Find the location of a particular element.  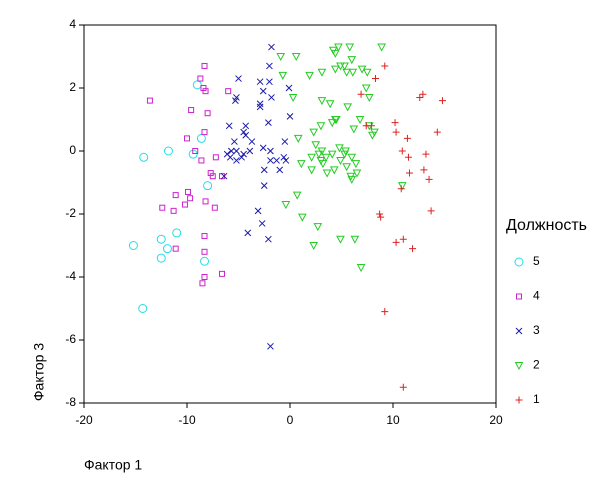

x-tick-label: -10 is located at coordinates (187, 420).